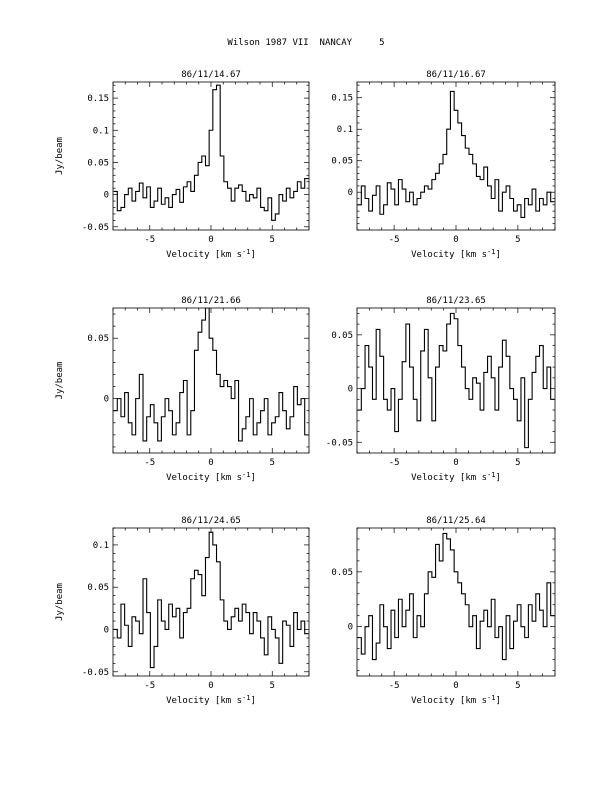 This screenshot has width=612, height=792. Describe the element at coordinates (211, 75) in the screenshot. I see `panel-title: 86/11/14.67` at that location.